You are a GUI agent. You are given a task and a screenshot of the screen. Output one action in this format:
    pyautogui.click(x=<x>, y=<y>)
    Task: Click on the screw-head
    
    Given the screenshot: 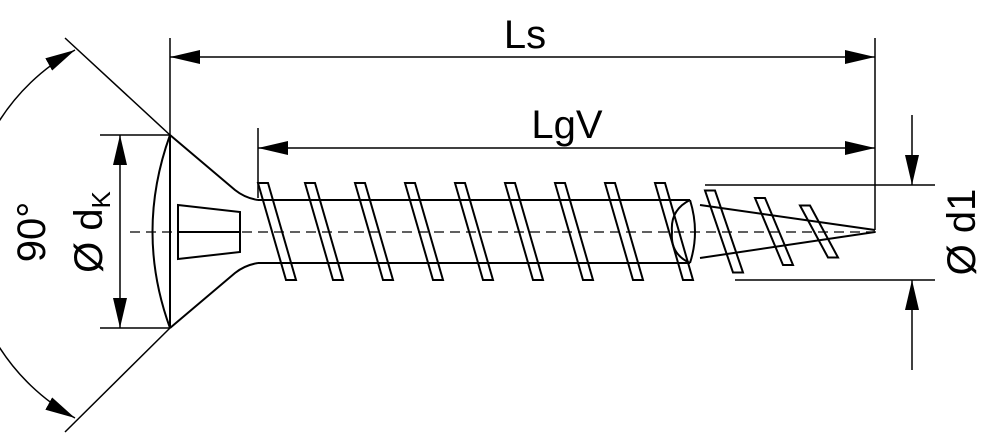 What is the action you would take?
    pyautogui.click(x=205, y=231)
    